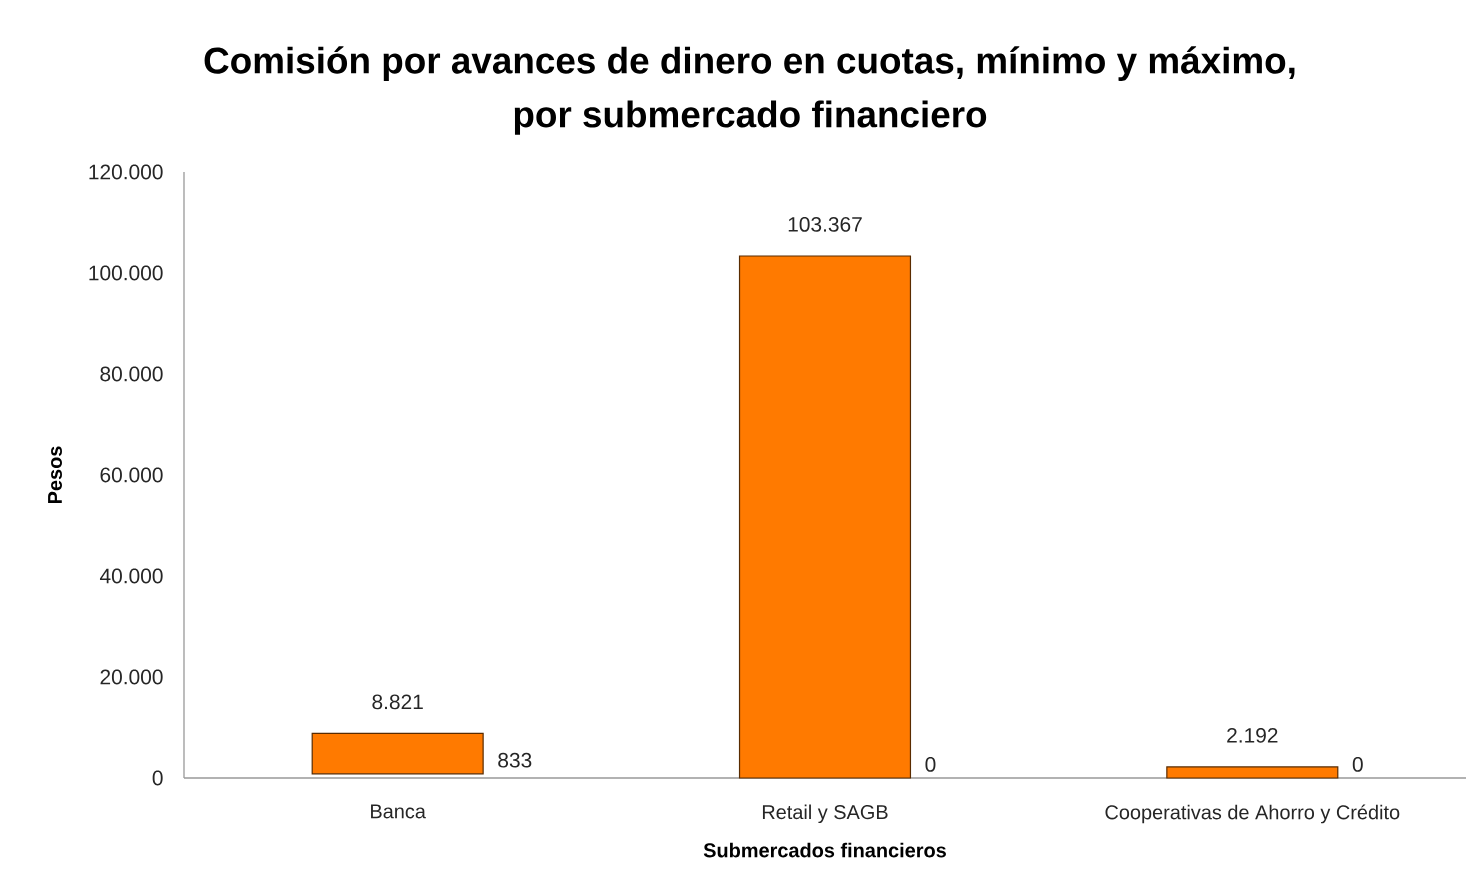 The width and height of the screenshot is (1473, 891). I want to click on annotation: 103.367, so click(825, 224).